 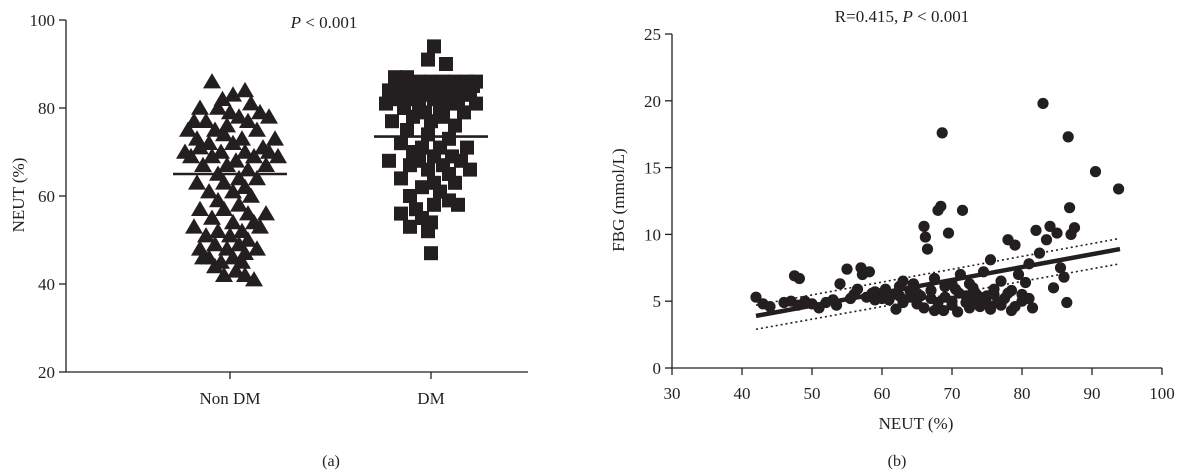 What do you see at coordinates (952, 393) in the screenshot?
I see `panel-b-x-tick-label: 70` at bounding box center [952, 393].